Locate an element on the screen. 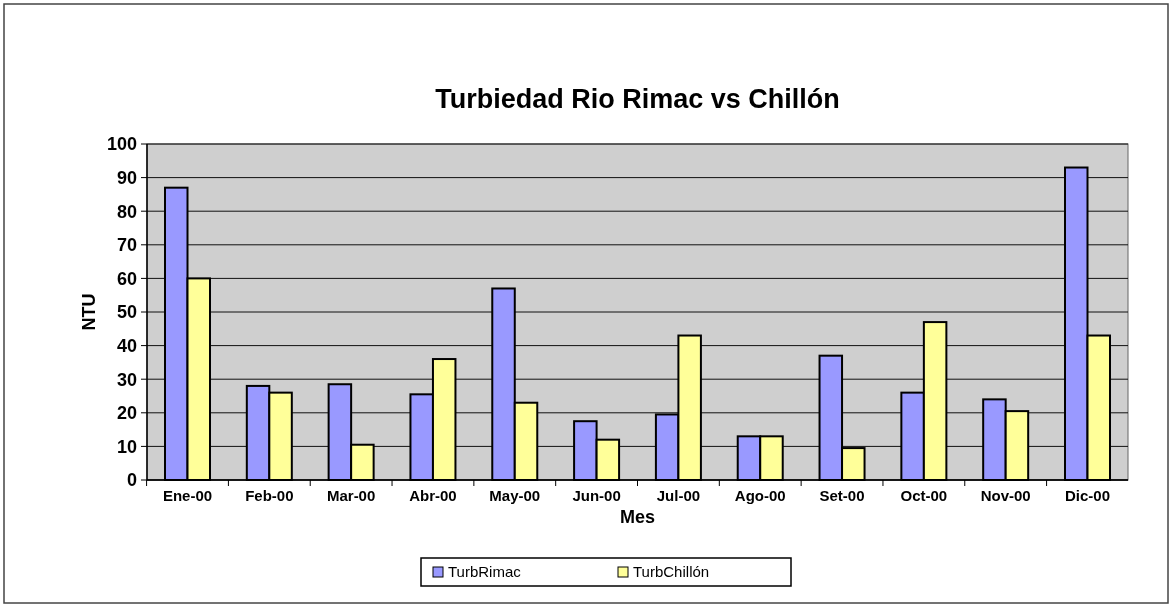 Image resolution: width=1172 pixels, height=613 pixels. x-tick-label: Dic-00 is located at coordinates (1087, 495).